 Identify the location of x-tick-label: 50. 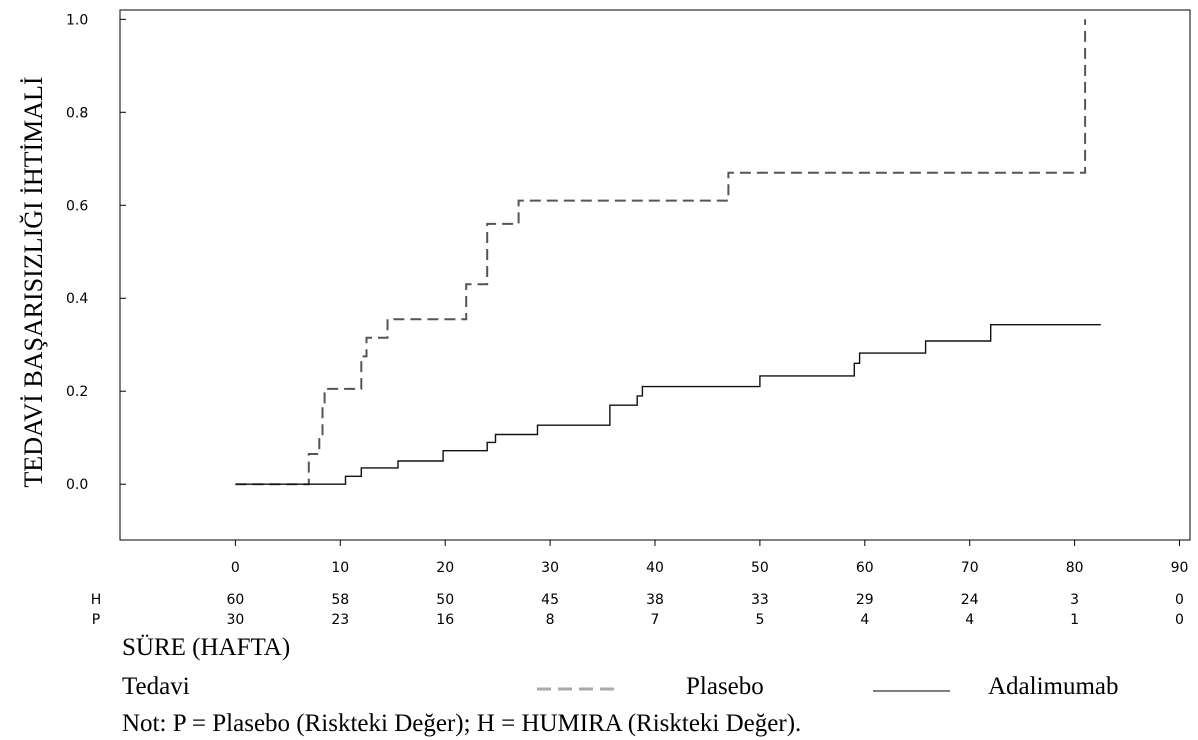
(760, 568).